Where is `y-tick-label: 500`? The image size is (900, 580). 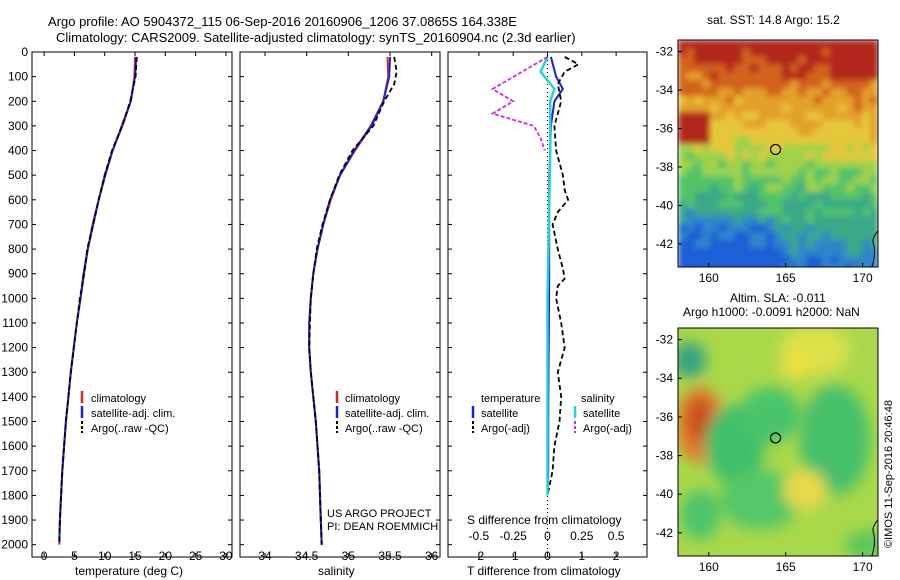
y-tick-label: 500 is located at coordinates (18, 175).